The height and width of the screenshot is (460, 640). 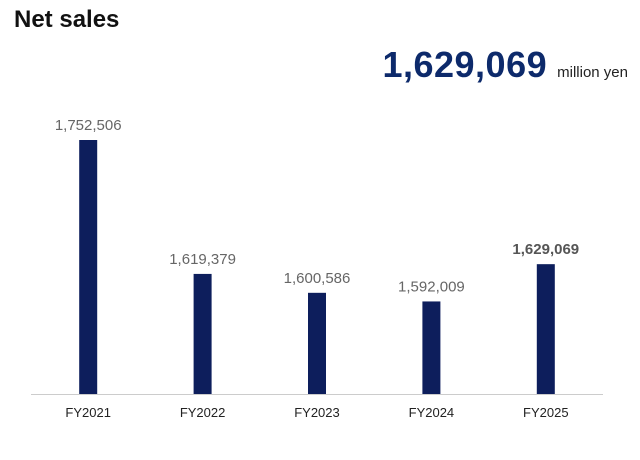 I want to click on bar-fy2024, so click(x=431, y=347).